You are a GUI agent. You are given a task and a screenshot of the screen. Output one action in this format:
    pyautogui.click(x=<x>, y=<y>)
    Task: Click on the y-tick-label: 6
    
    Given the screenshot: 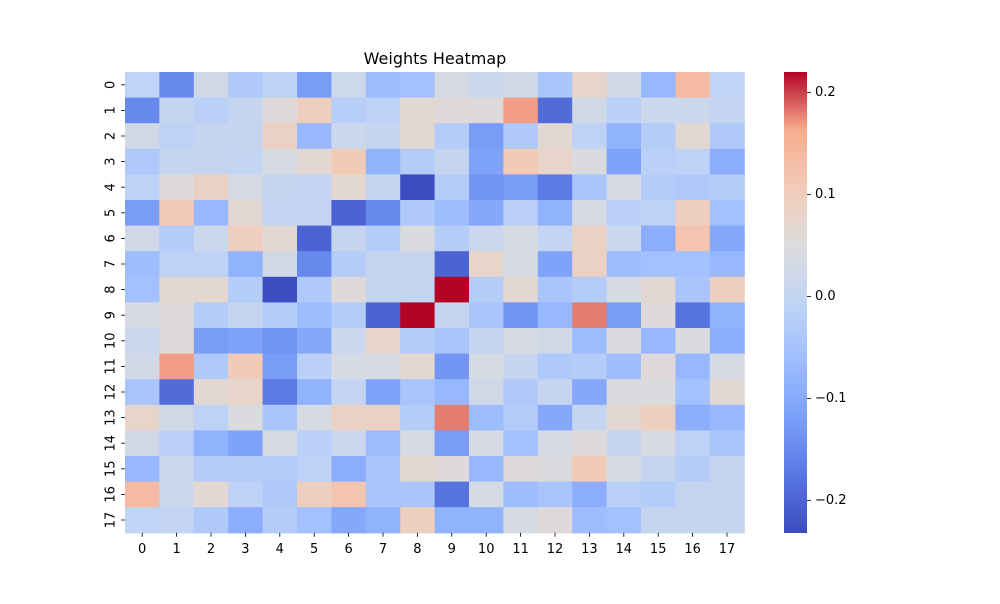 What is the action you would take?
    pyautogui.click(x=111, y=238)
    